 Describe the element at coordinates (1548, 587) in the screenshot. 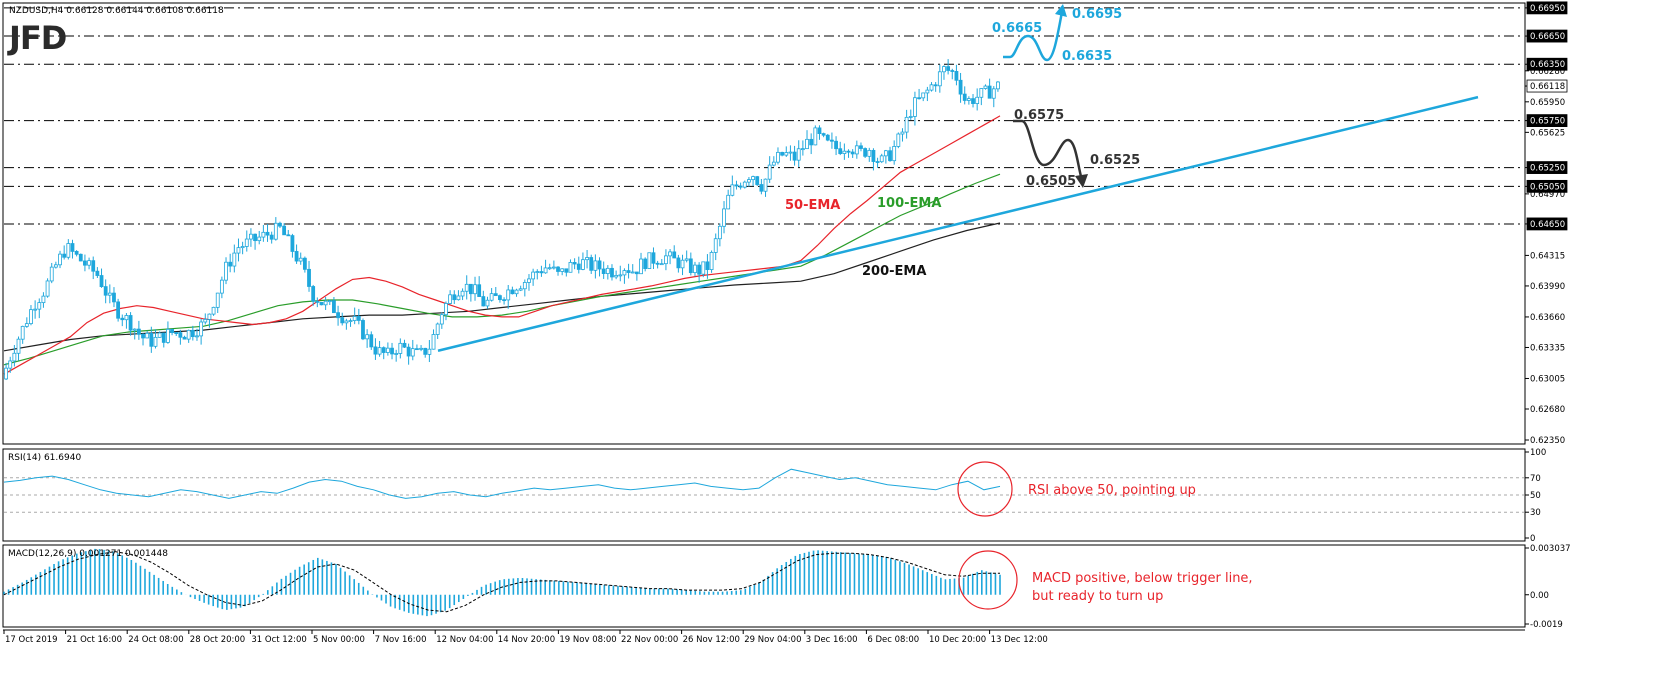

I see `macd-axis: 0.003037 0.00 -0.0019` at that location.